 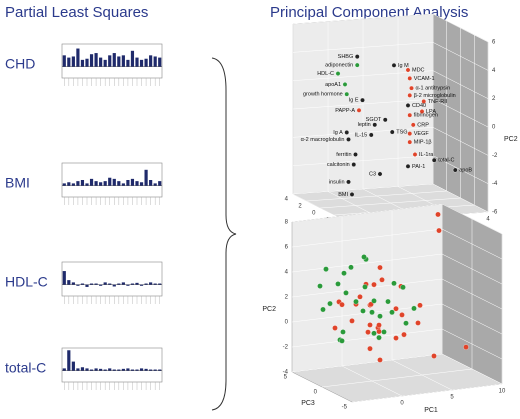 I want to click on point-label: CD40, so click(x=419, y=106).